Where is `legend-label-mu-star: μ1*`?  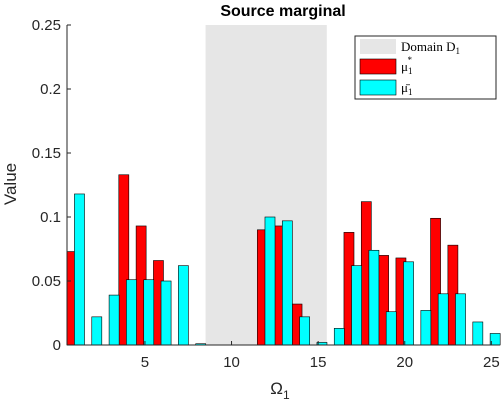
legend-label-mu-star: μ1* is located at coordinates (406, 65).